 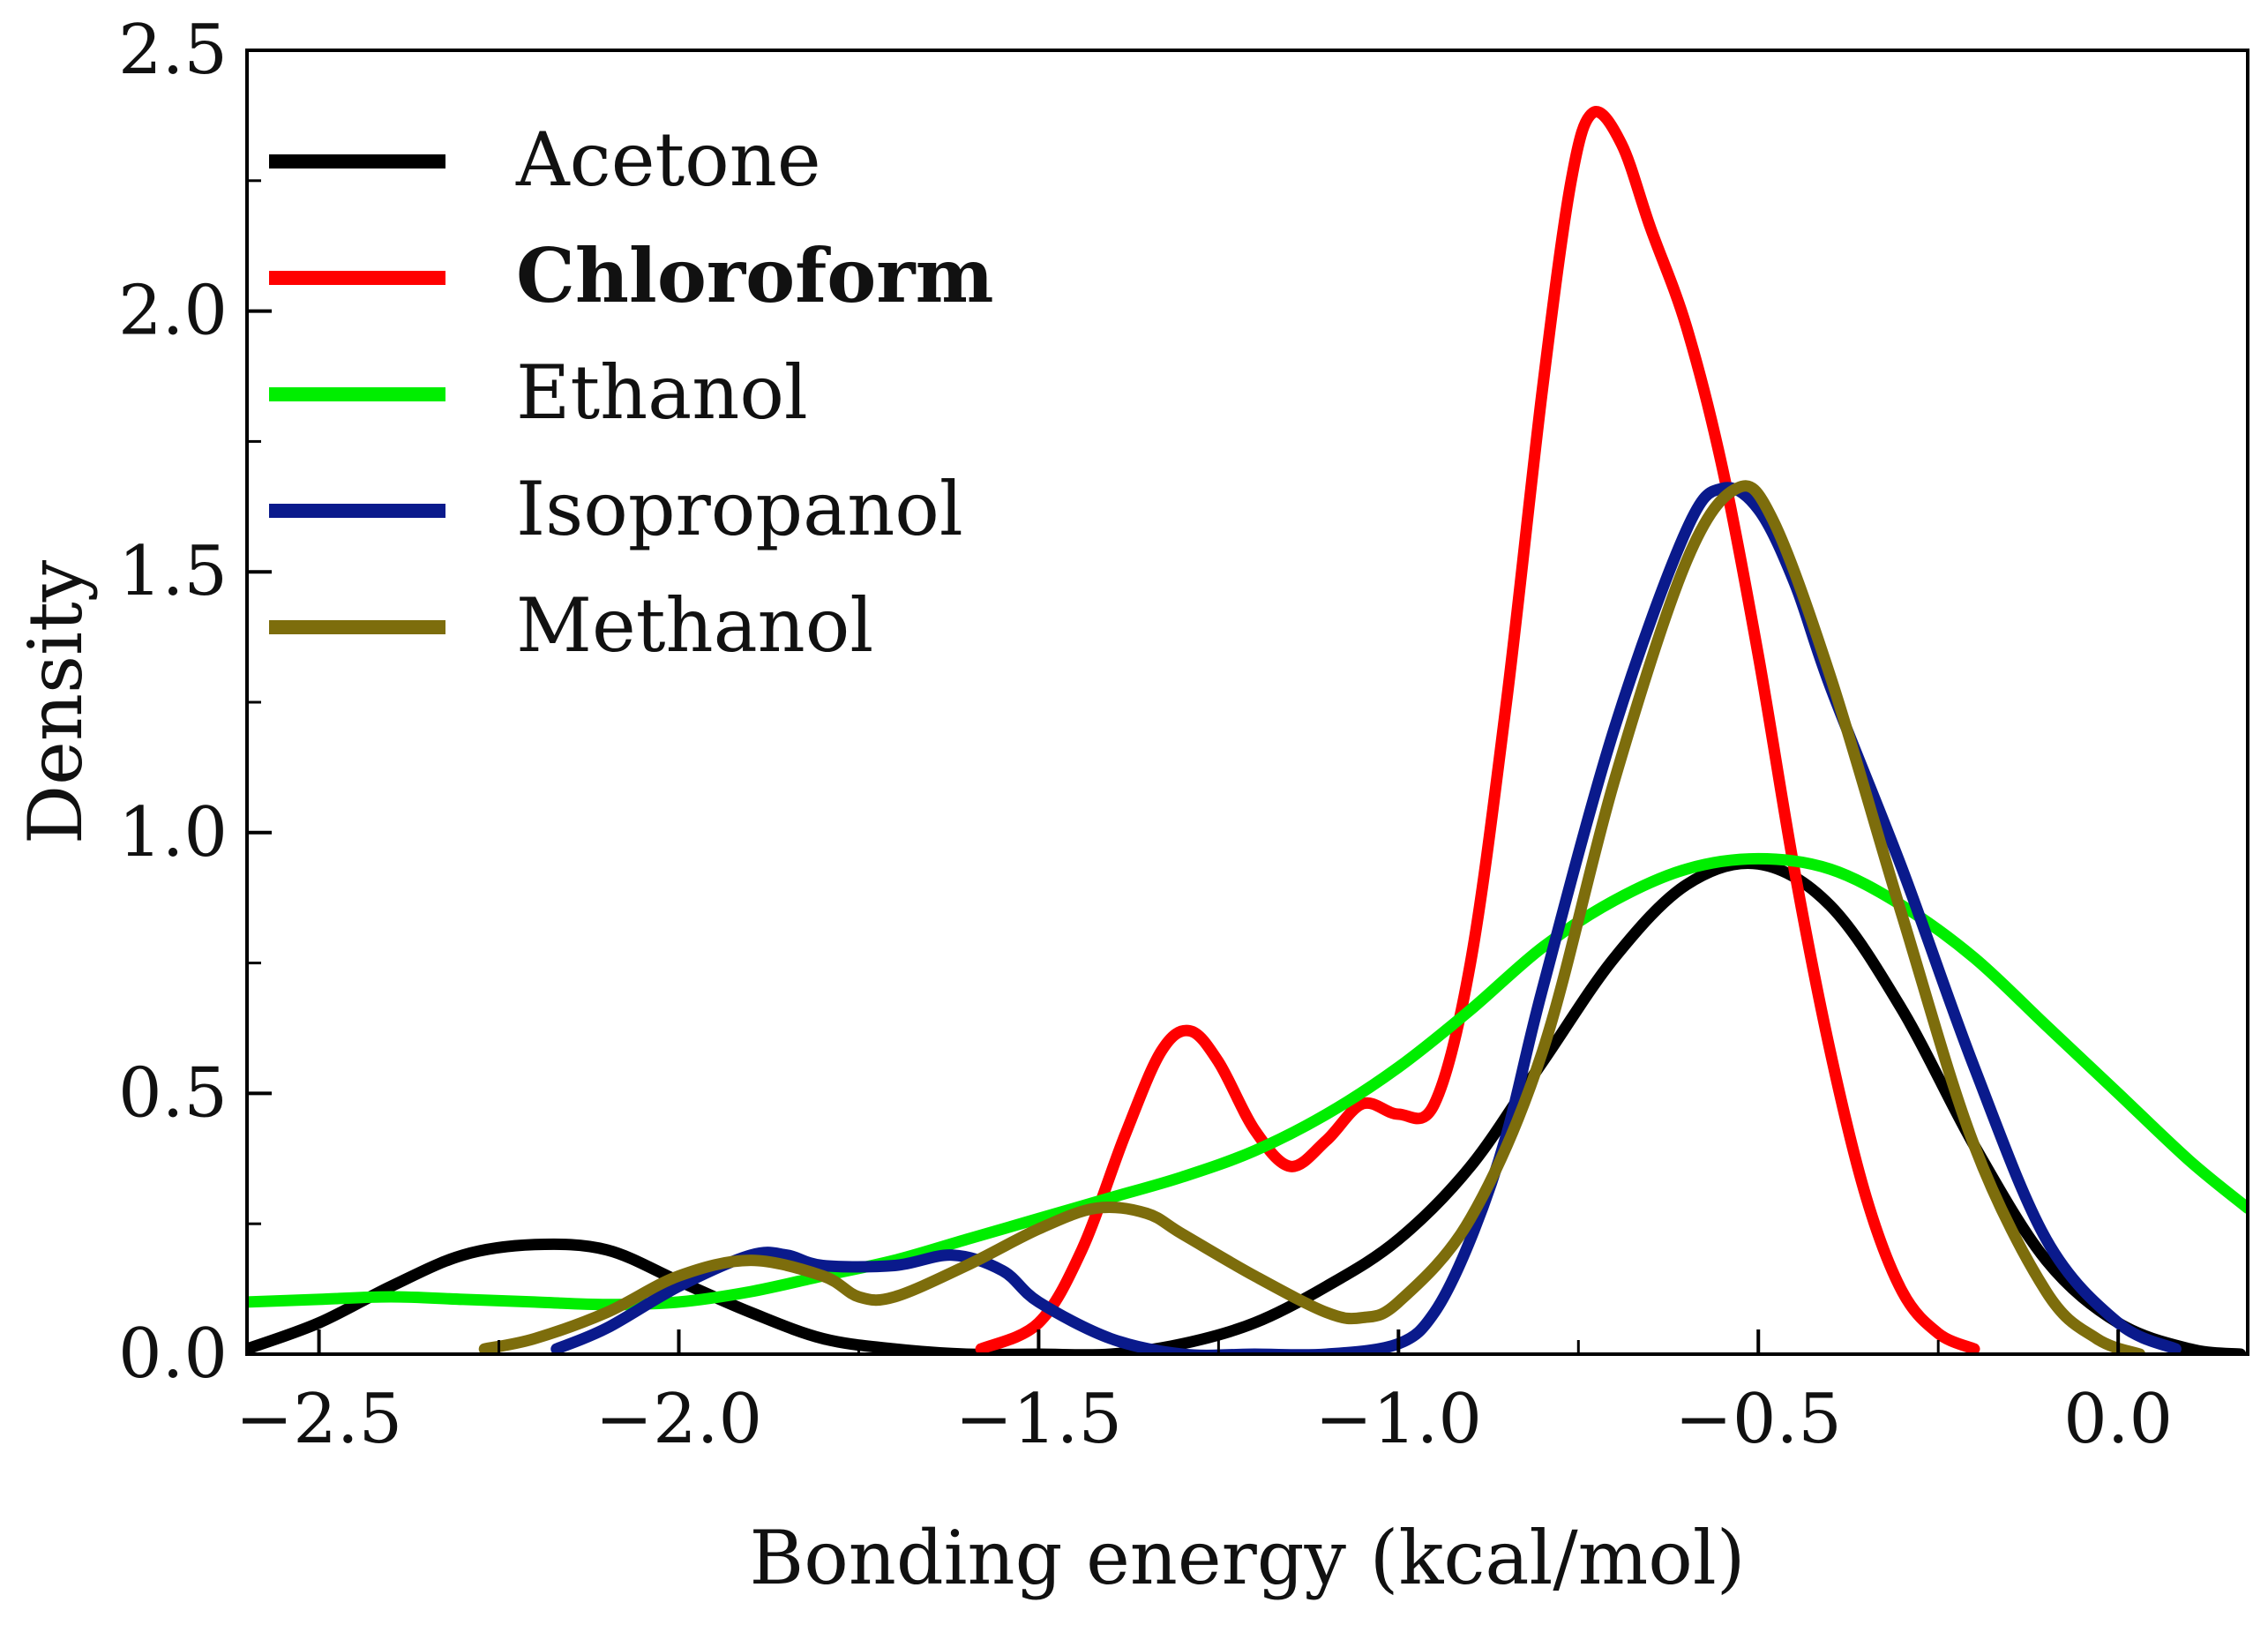 What do you see at coordinates (1758, 1419) in the screenshot?
I see `x-tick-label: −0.5` at bounding box center [1758, 1419].